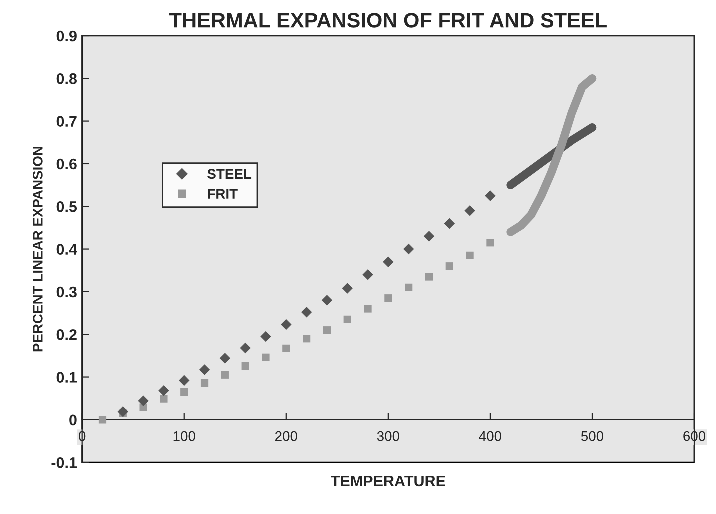 Image resolution: width=716 pixels, height=514 pixels. I want to click on y-tick-label: 0.6, so click(66, 164).